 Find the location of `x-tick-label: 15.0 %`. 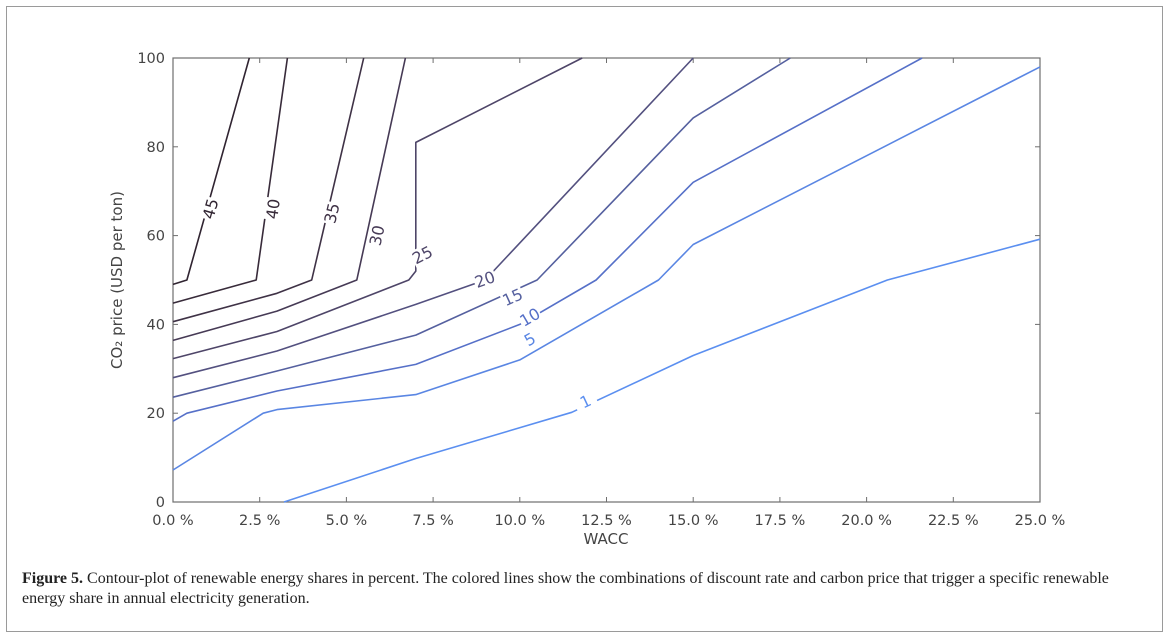

x-tick-label: 15.0 % is located at coordinates (693, 521).